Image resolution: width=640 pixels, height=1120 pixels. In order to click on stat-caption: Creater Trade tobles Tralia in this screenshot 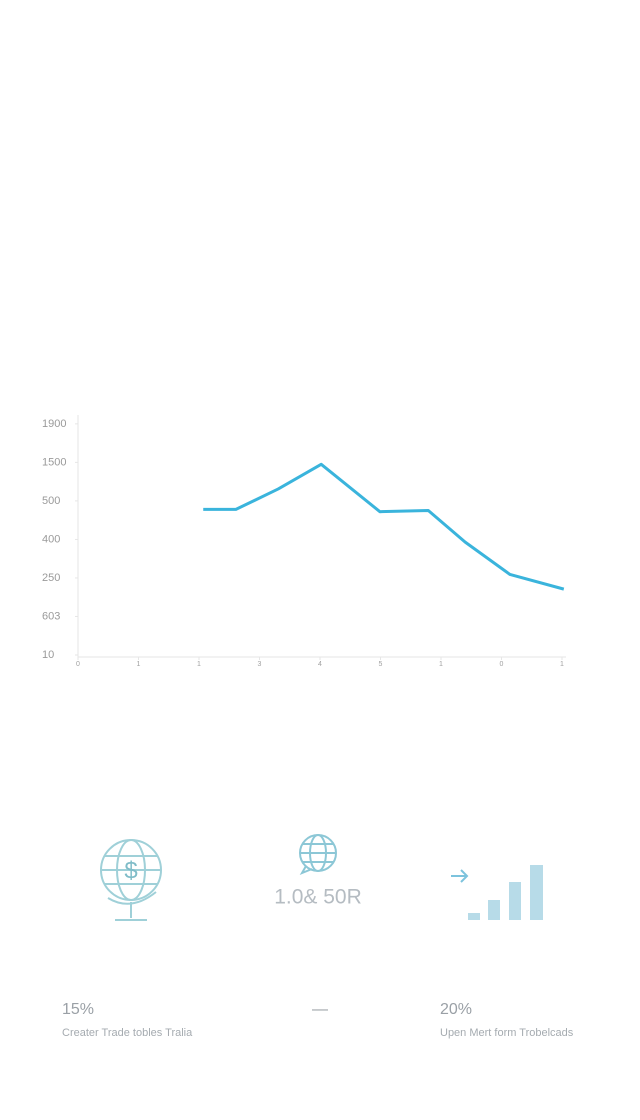, I will do `click(127, 1033)`.